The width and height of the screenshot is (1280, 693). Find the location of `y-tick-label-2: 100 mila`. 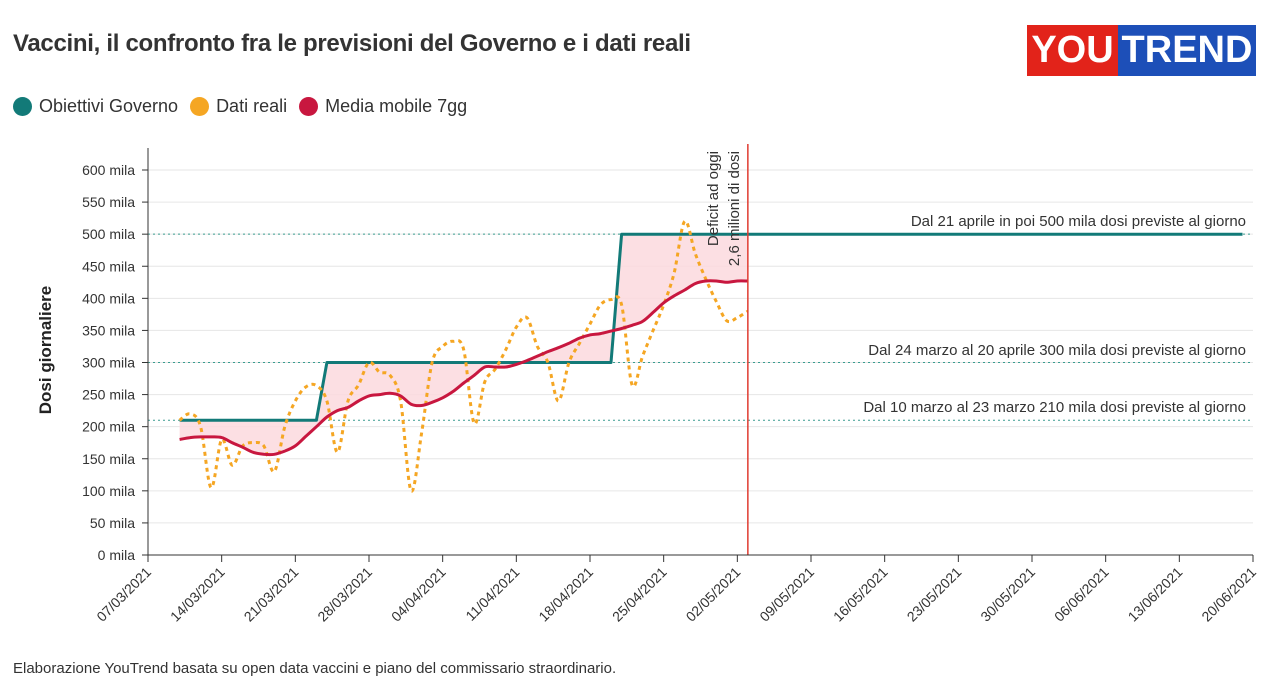

y-tick-label-2: 100 mila is located at coordinates (108, 491).